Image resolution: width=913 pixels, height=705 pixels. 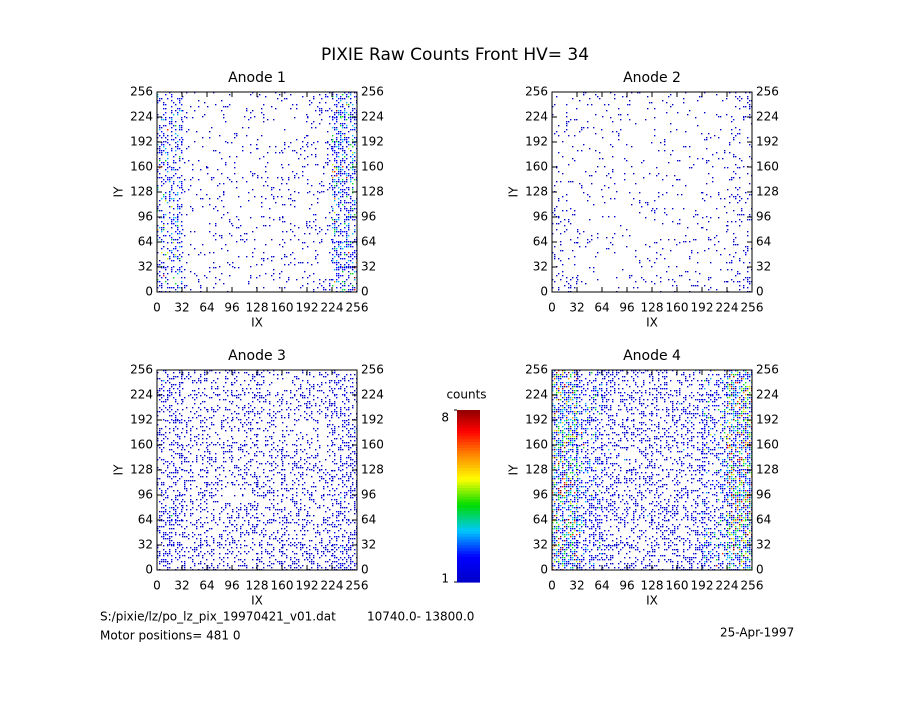 What do you see at coordinates (540, 545) in the screenshot?
I see `y-tick-label: 32` at bounding box center [540, 545].